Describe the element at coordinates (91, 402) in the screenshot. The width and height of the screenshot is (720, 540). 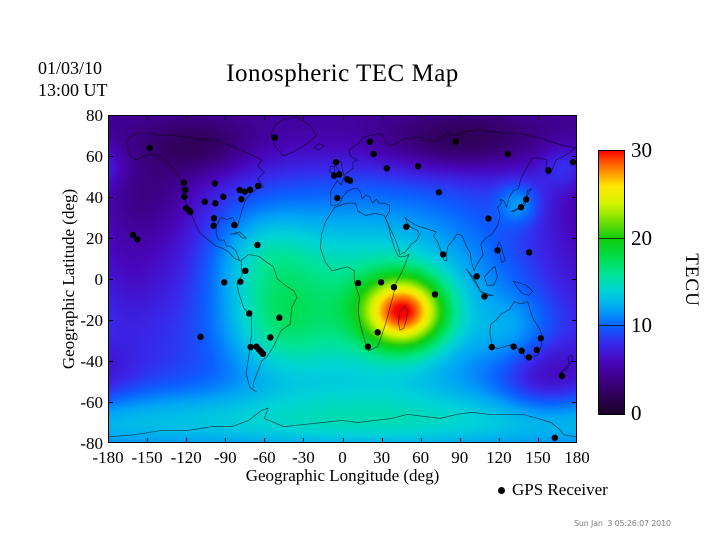
I see `y-tick-label: -60` at that location.